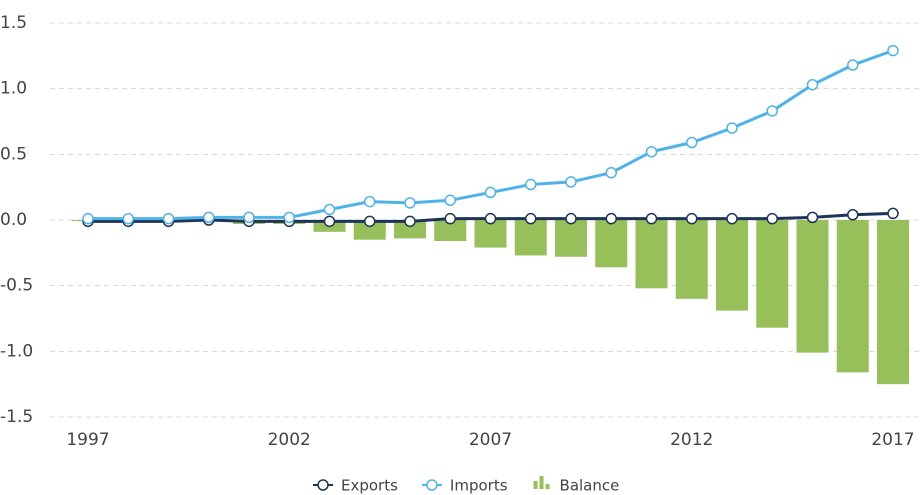  Describe the element at coordinates (479, 486) in the screenshot. I see `legend-label: Imports` at that location.